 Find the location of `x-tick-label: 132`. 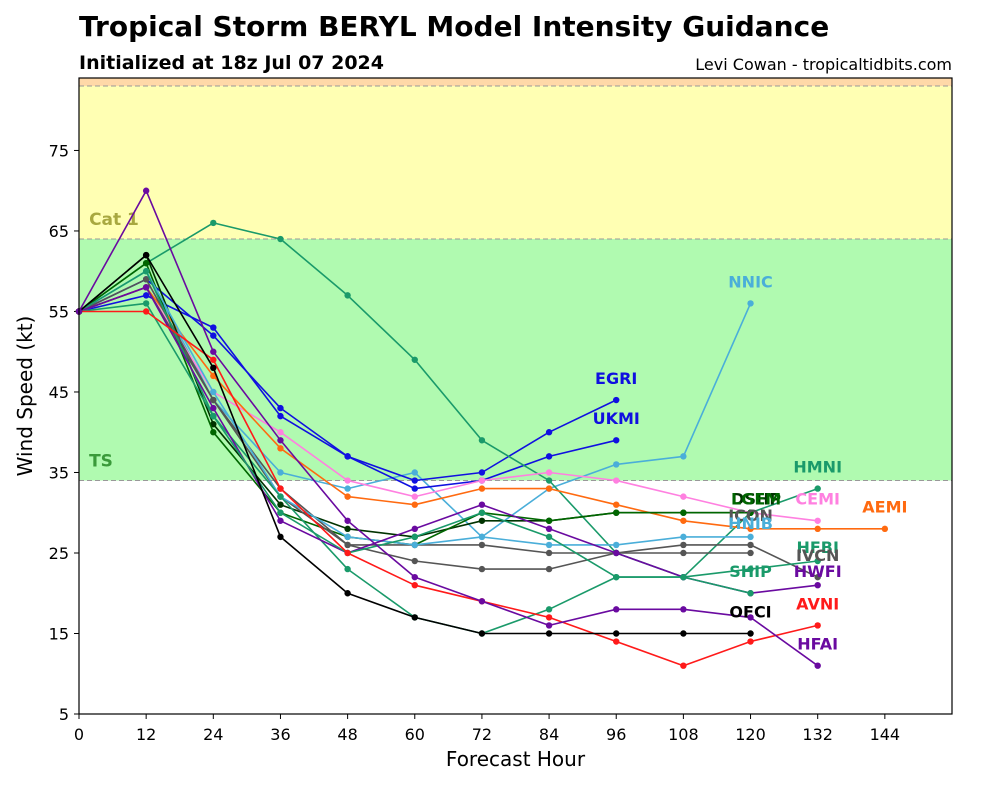

x-tick-label: 132 is located at coordinates (817, 734).